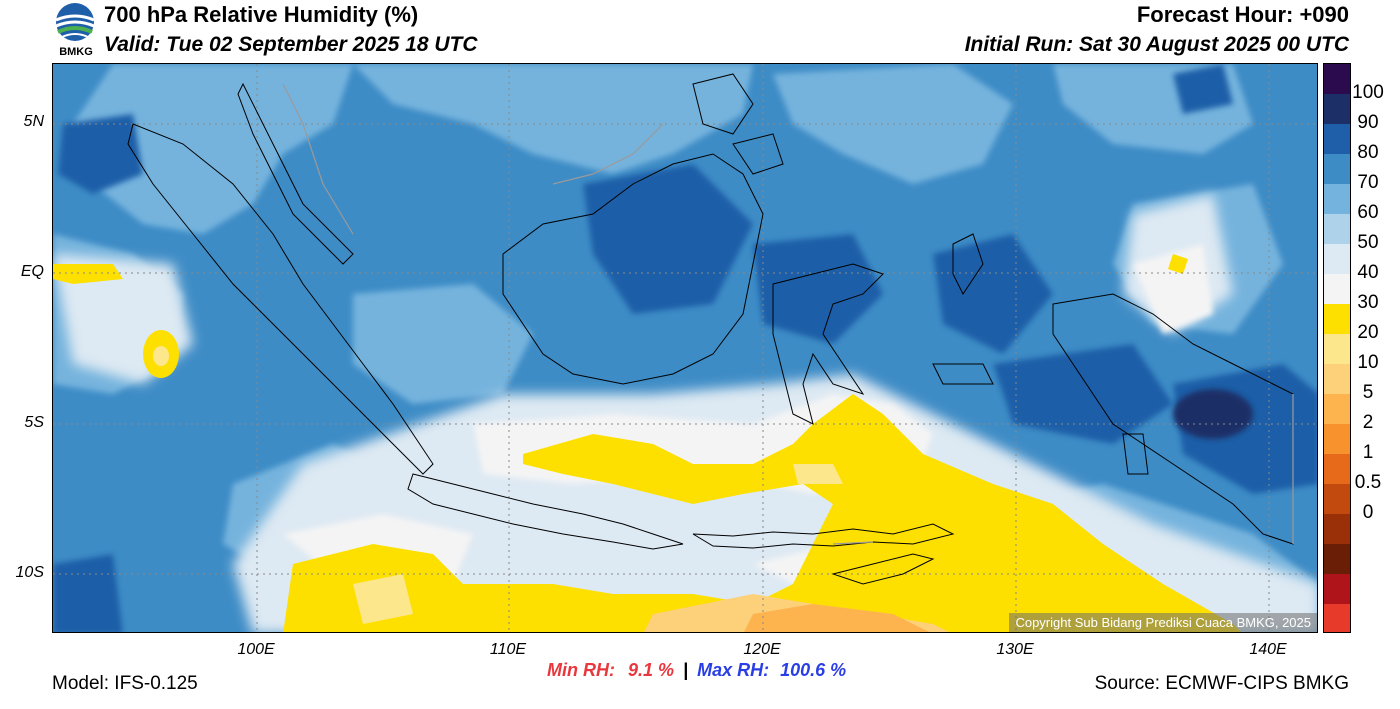 This screenshot has height=709, width=1400. I want to click on colorbar-label: 0.5, so click(1368, 482).